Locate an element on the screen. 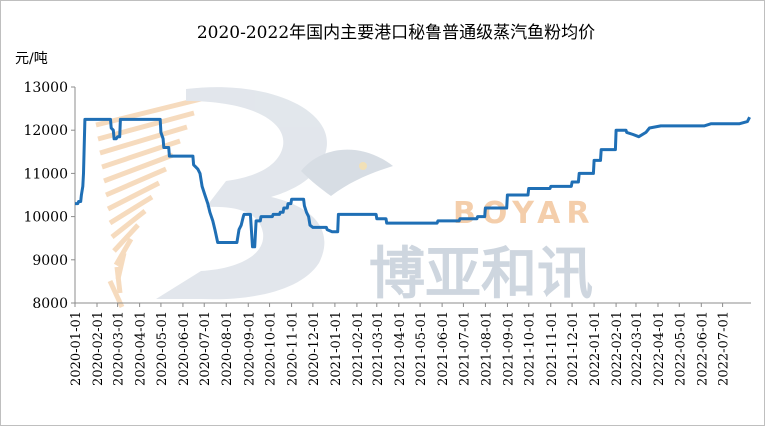 The width and height of the screenshot is (765, 426). watermark-bird is located at coordinates (347, 172).